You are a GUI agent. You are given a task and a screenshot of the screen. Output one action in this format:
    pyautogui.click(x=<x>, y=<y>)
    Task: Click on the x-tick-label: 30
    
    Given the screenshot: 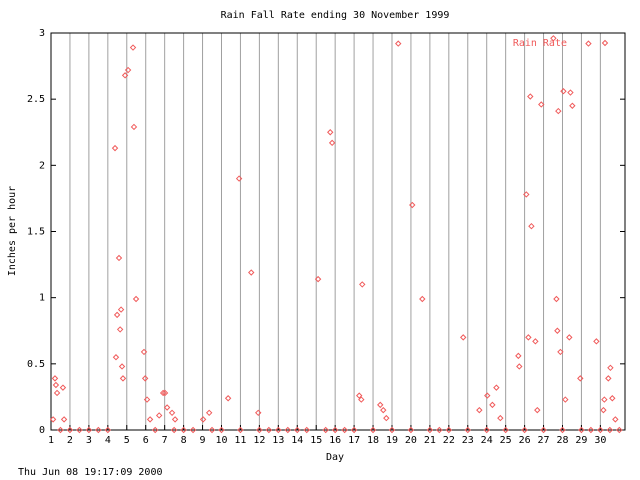 What is the action you would take?
    pyautogui.click(x=600, y=440)
    